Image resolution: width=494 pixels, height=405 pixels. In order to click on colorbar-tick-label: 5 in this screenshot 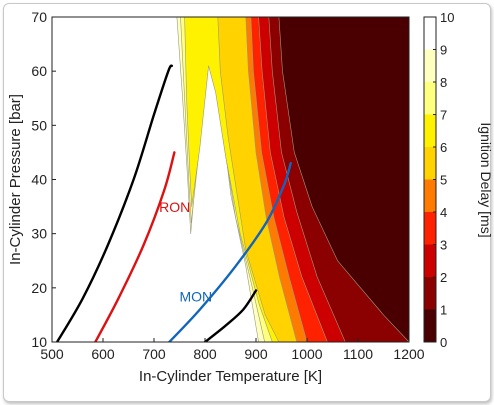, I will do `click(443, 180)`.